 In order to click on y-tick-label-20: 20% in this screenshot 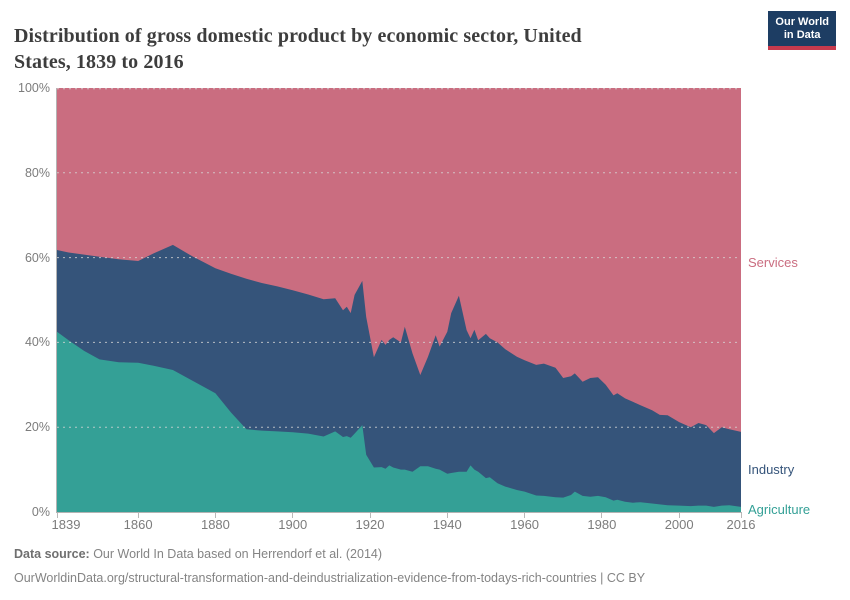, I will do `click(37, 427)`.